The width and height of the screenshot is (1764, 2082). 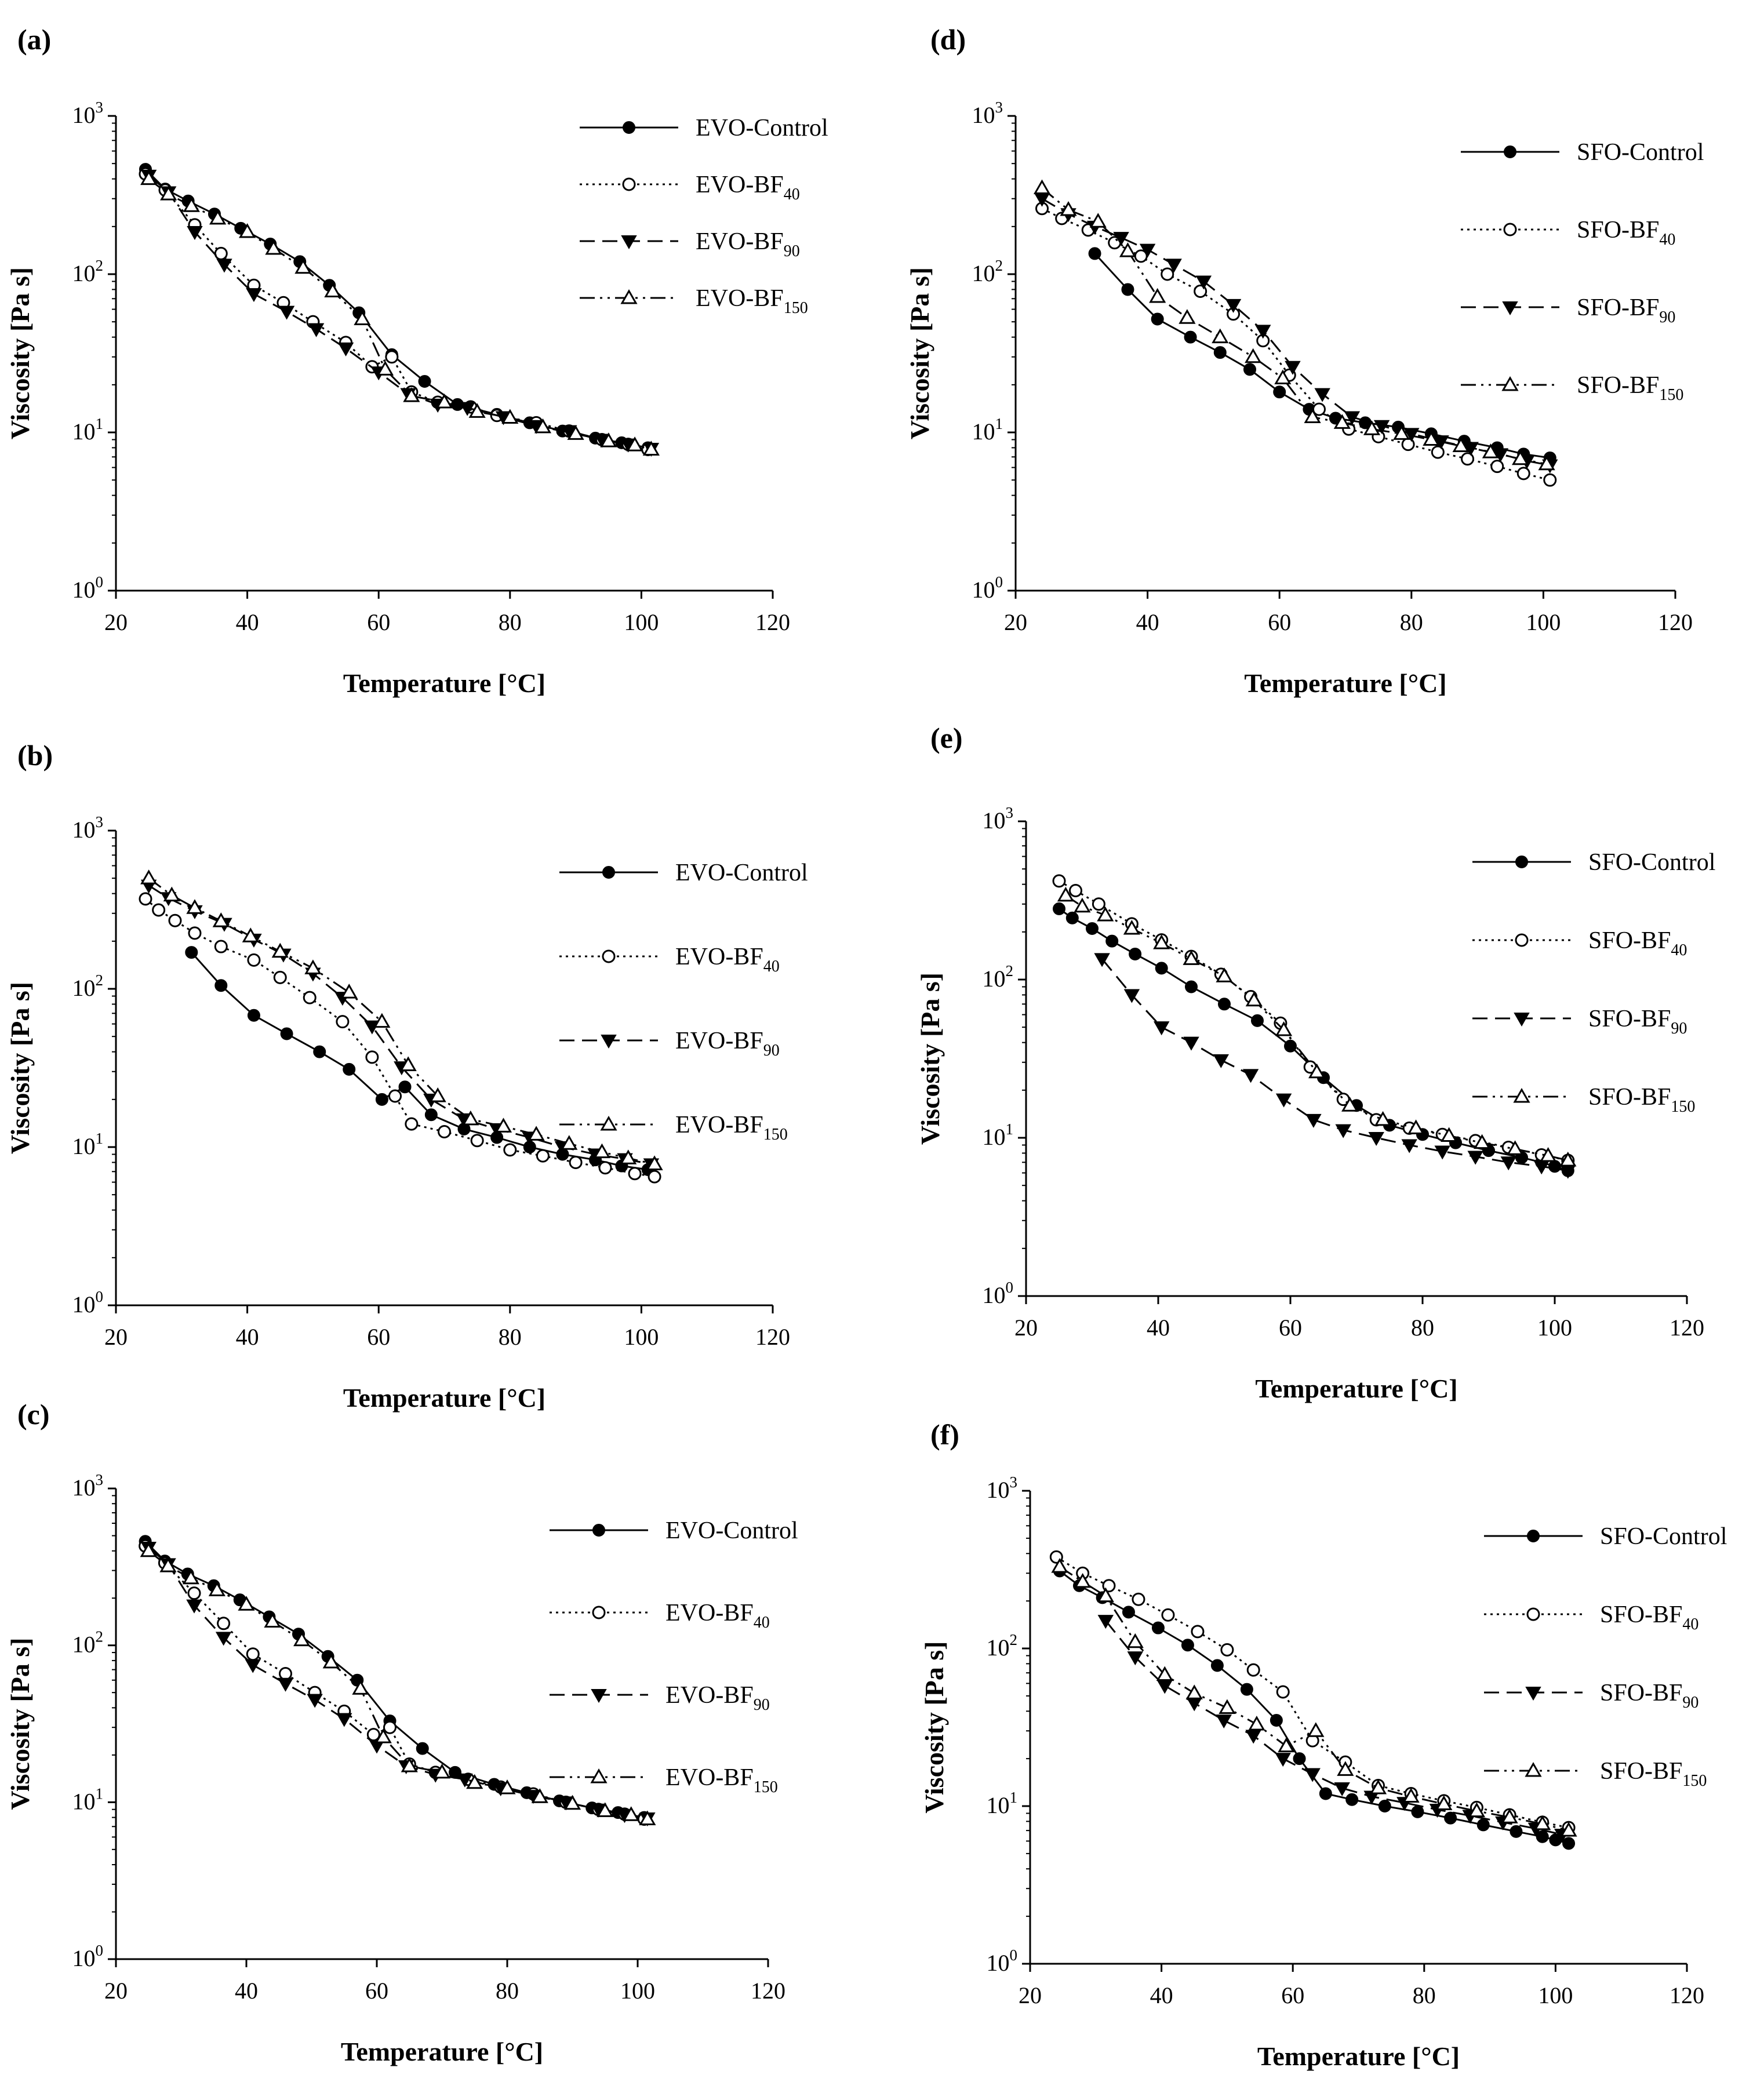 I want to click on y-tick-label: 10³, so click(x=88, y=113).